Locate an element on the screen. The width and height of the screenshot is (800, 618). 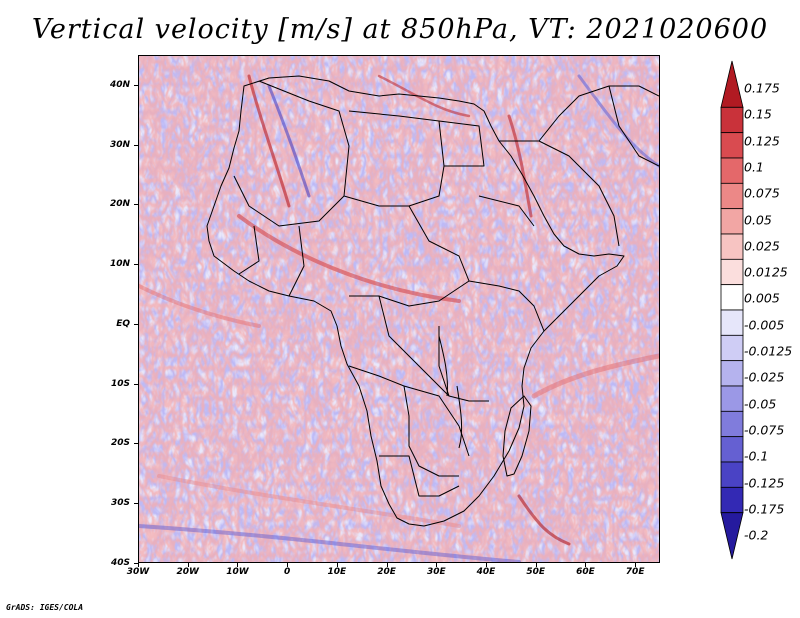
colorbar-label: 0.075 is located at coordinates (762, 193).